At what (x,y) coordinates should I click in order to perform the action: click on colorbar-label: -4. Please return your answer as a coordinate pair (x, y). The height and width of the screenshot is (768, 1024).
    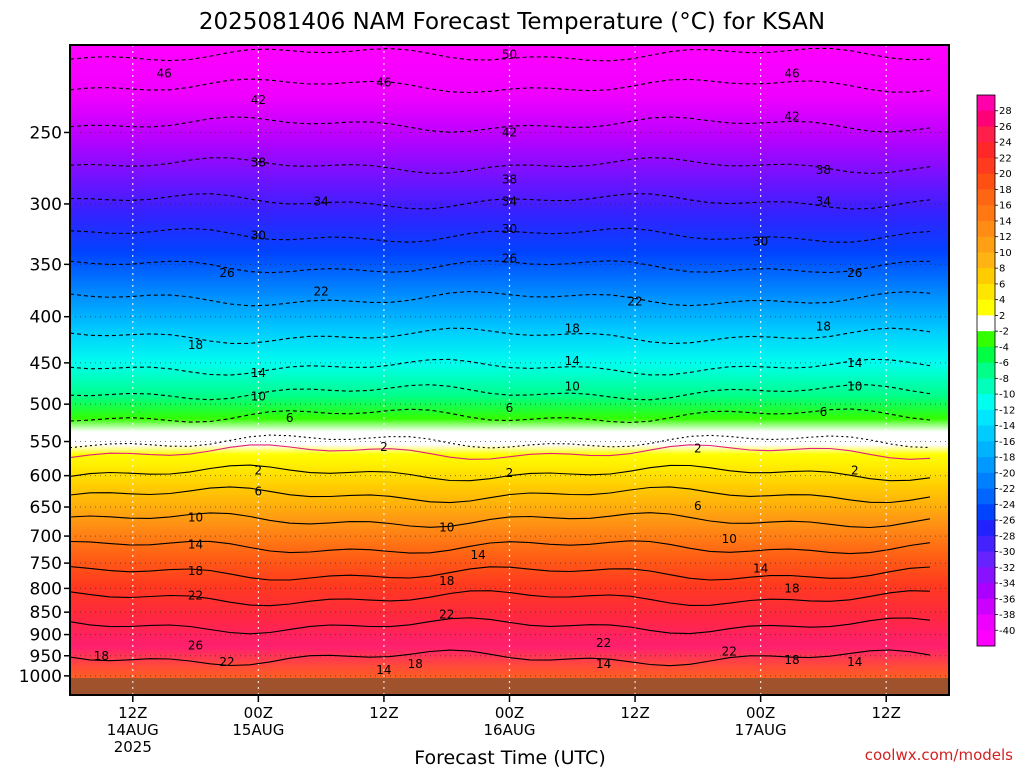
    Looking at the image, I should click on (1004, 347).